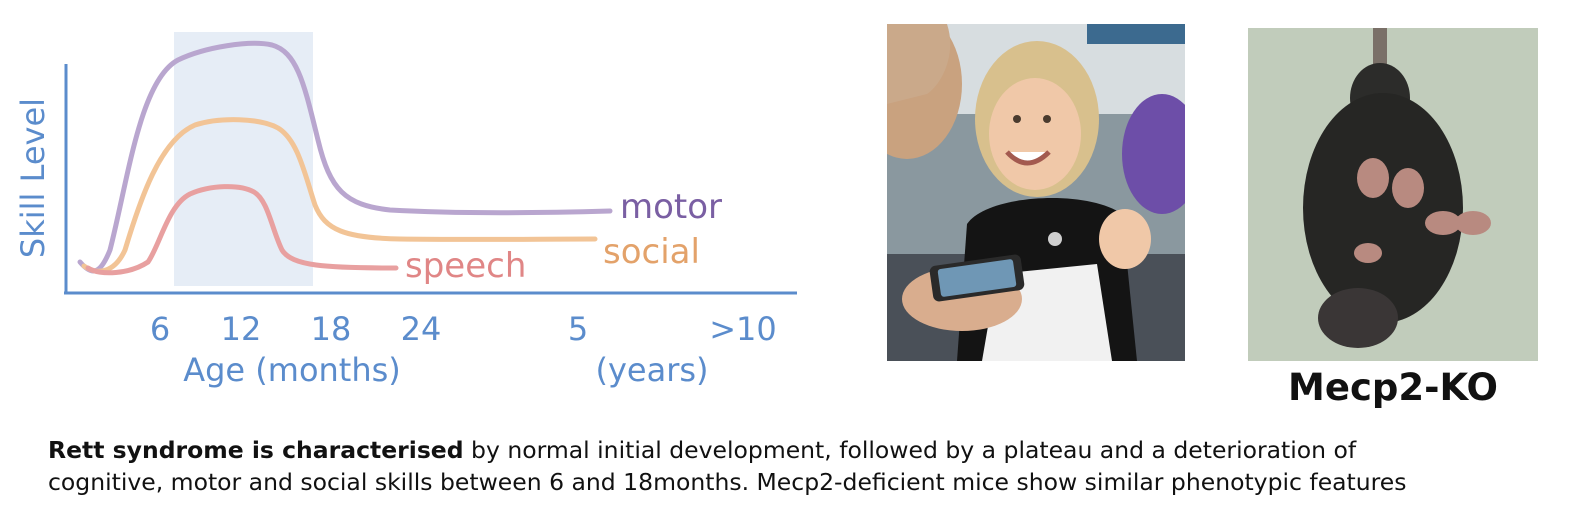  Describe the element at coordinates (292, 370) in the screenshot. I see `x-axis-label-months: Age (months)` at that location.